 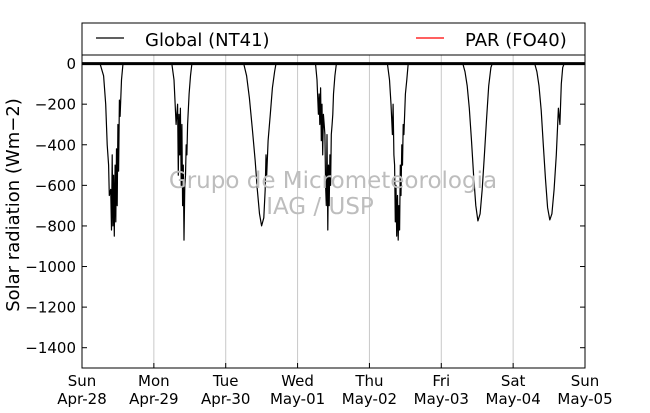 I want to click on x-tick-day-0: Sun, so click(x=82, y=381).